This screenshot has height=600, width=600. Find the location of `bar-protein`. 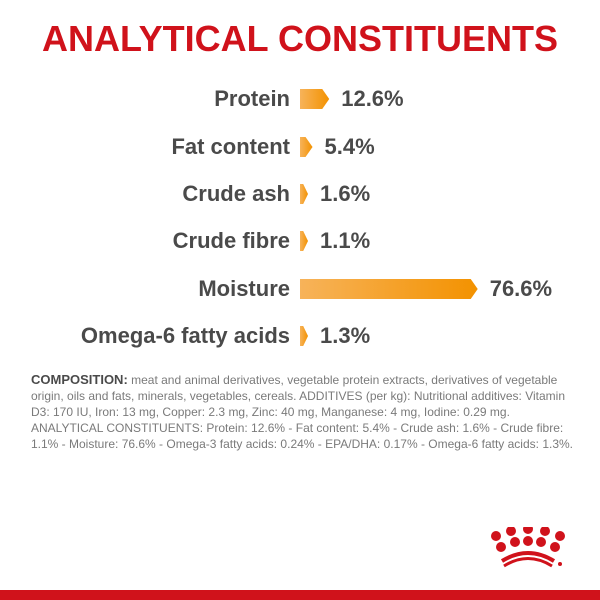

bar-protein is located at coordinates (315, 99).